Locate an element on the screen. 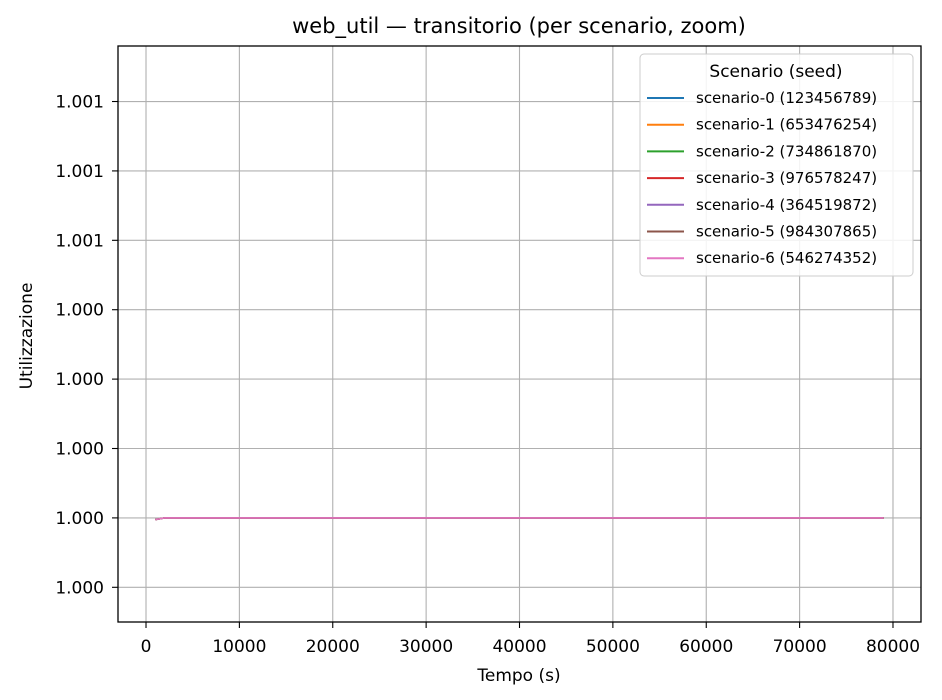 The width and height of the screenshot is (942, 700). x-tick-label: 60000 is located at coordinates (706, 647).